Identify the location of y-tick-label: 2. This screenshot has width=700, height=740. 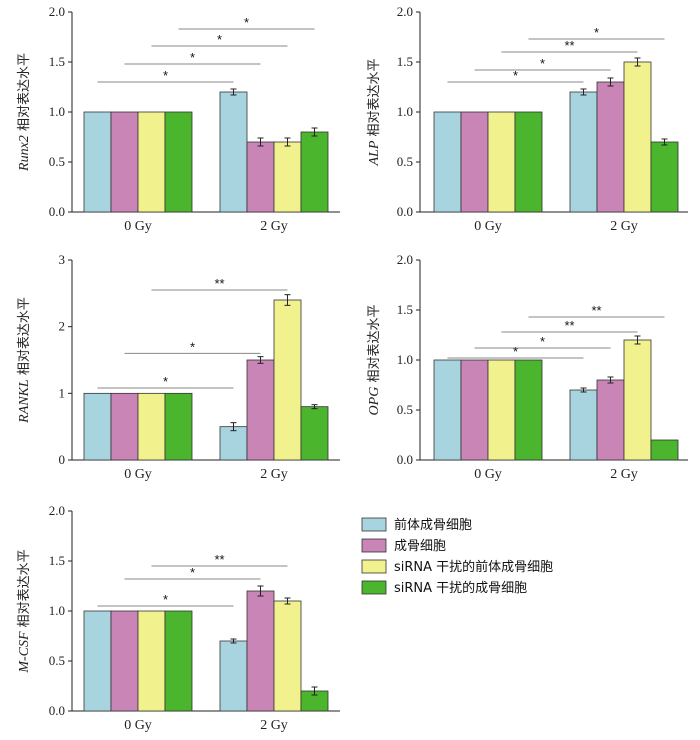
(62, 326).